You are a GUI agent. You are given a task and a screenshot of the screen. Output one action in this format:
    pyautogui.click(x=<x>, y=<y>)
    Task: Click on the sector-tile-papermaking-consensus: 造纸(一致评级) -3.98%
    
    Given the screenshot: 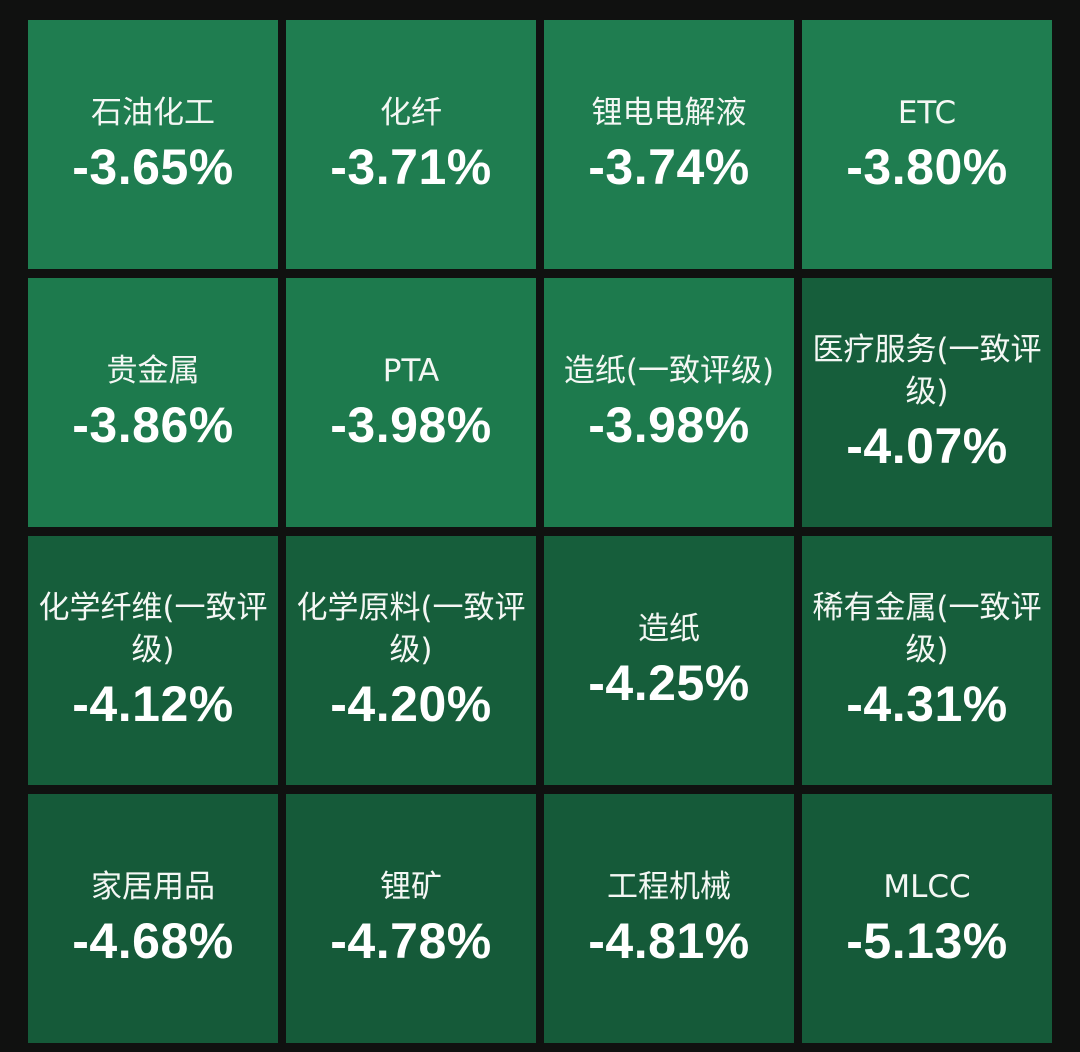 What is the action you would take?
    pyautogui.click(x=669, y=402)
    